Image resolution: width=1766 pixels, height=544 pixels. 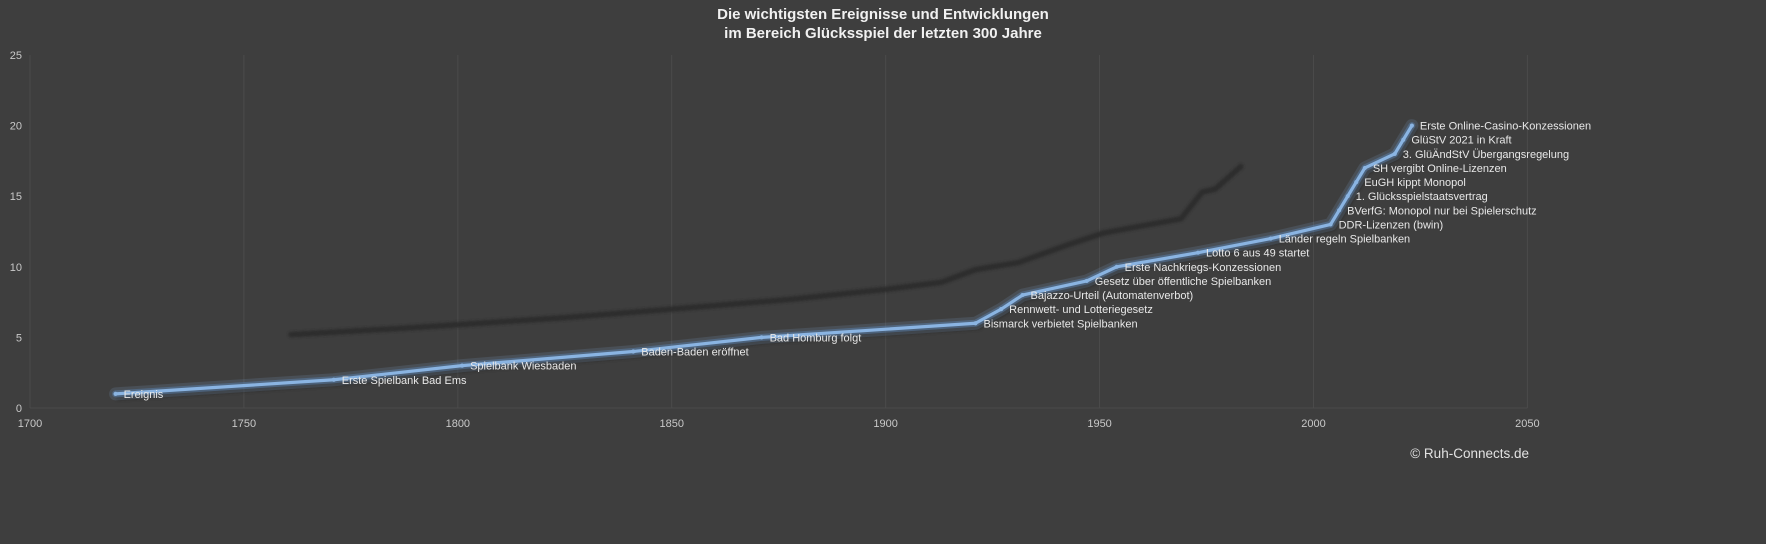 I want to click on event-label: Erste Spielbank Bad Ems, so click(x=404, y=381).